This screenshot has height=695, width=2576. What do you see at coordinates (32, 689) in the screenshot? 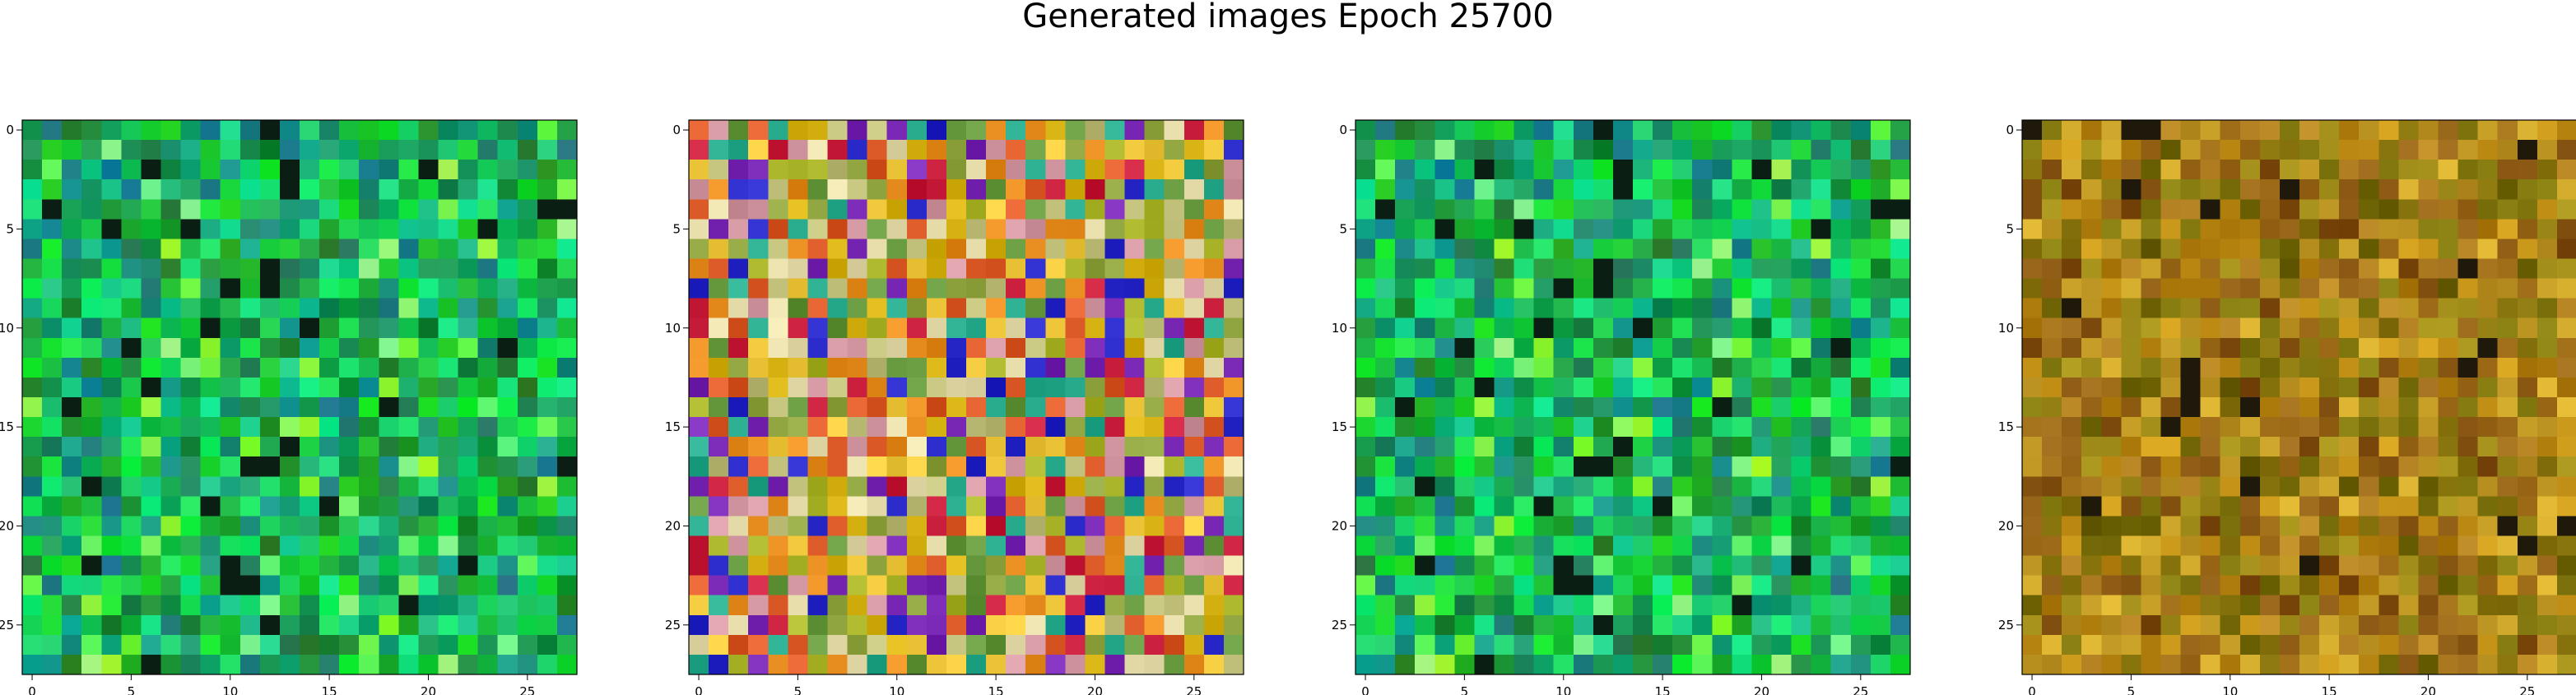
I see `x-tick-label: 0` at bounding box center [32, 689].